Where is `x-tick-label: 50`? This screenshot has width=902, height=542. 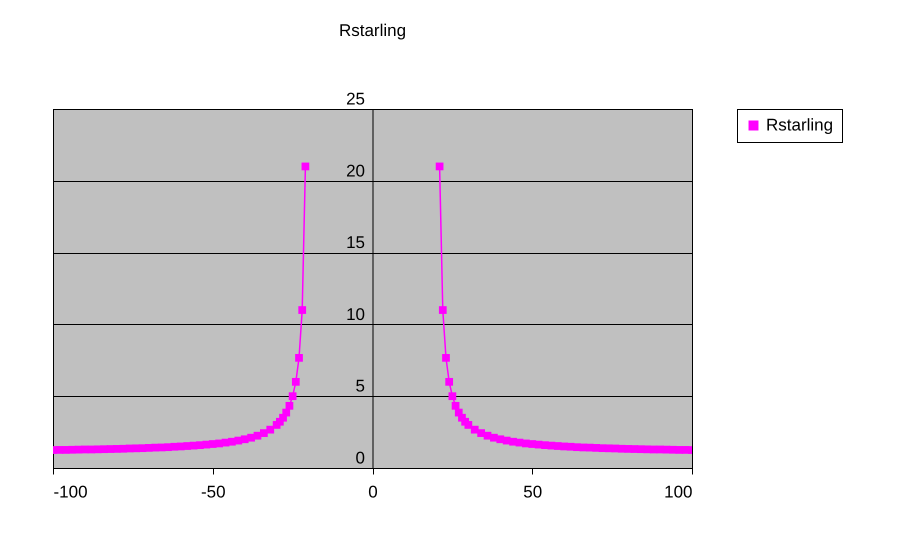
x-tick-label: 50 is located at coordinates (532, 492).